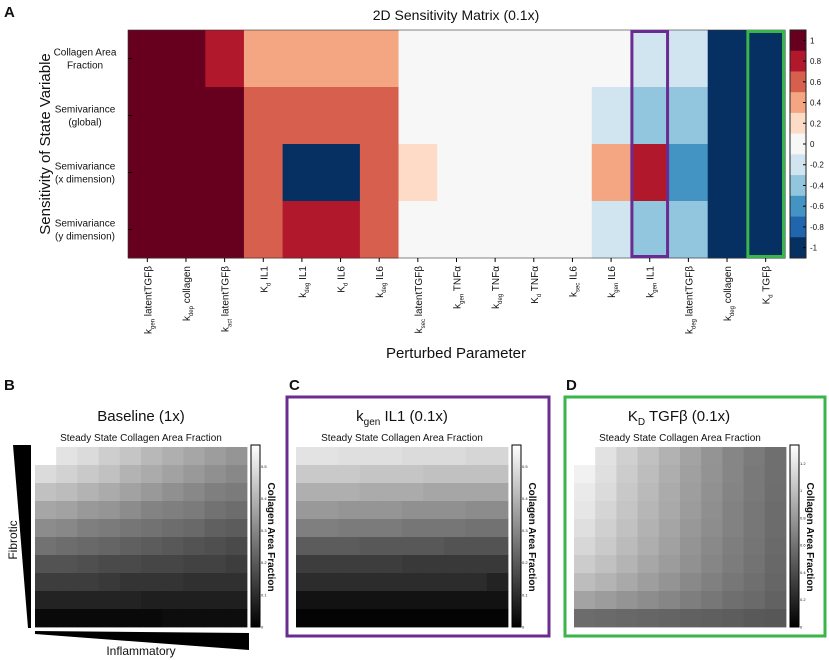  I want to click on colorbar-segment, so click(798, 123).